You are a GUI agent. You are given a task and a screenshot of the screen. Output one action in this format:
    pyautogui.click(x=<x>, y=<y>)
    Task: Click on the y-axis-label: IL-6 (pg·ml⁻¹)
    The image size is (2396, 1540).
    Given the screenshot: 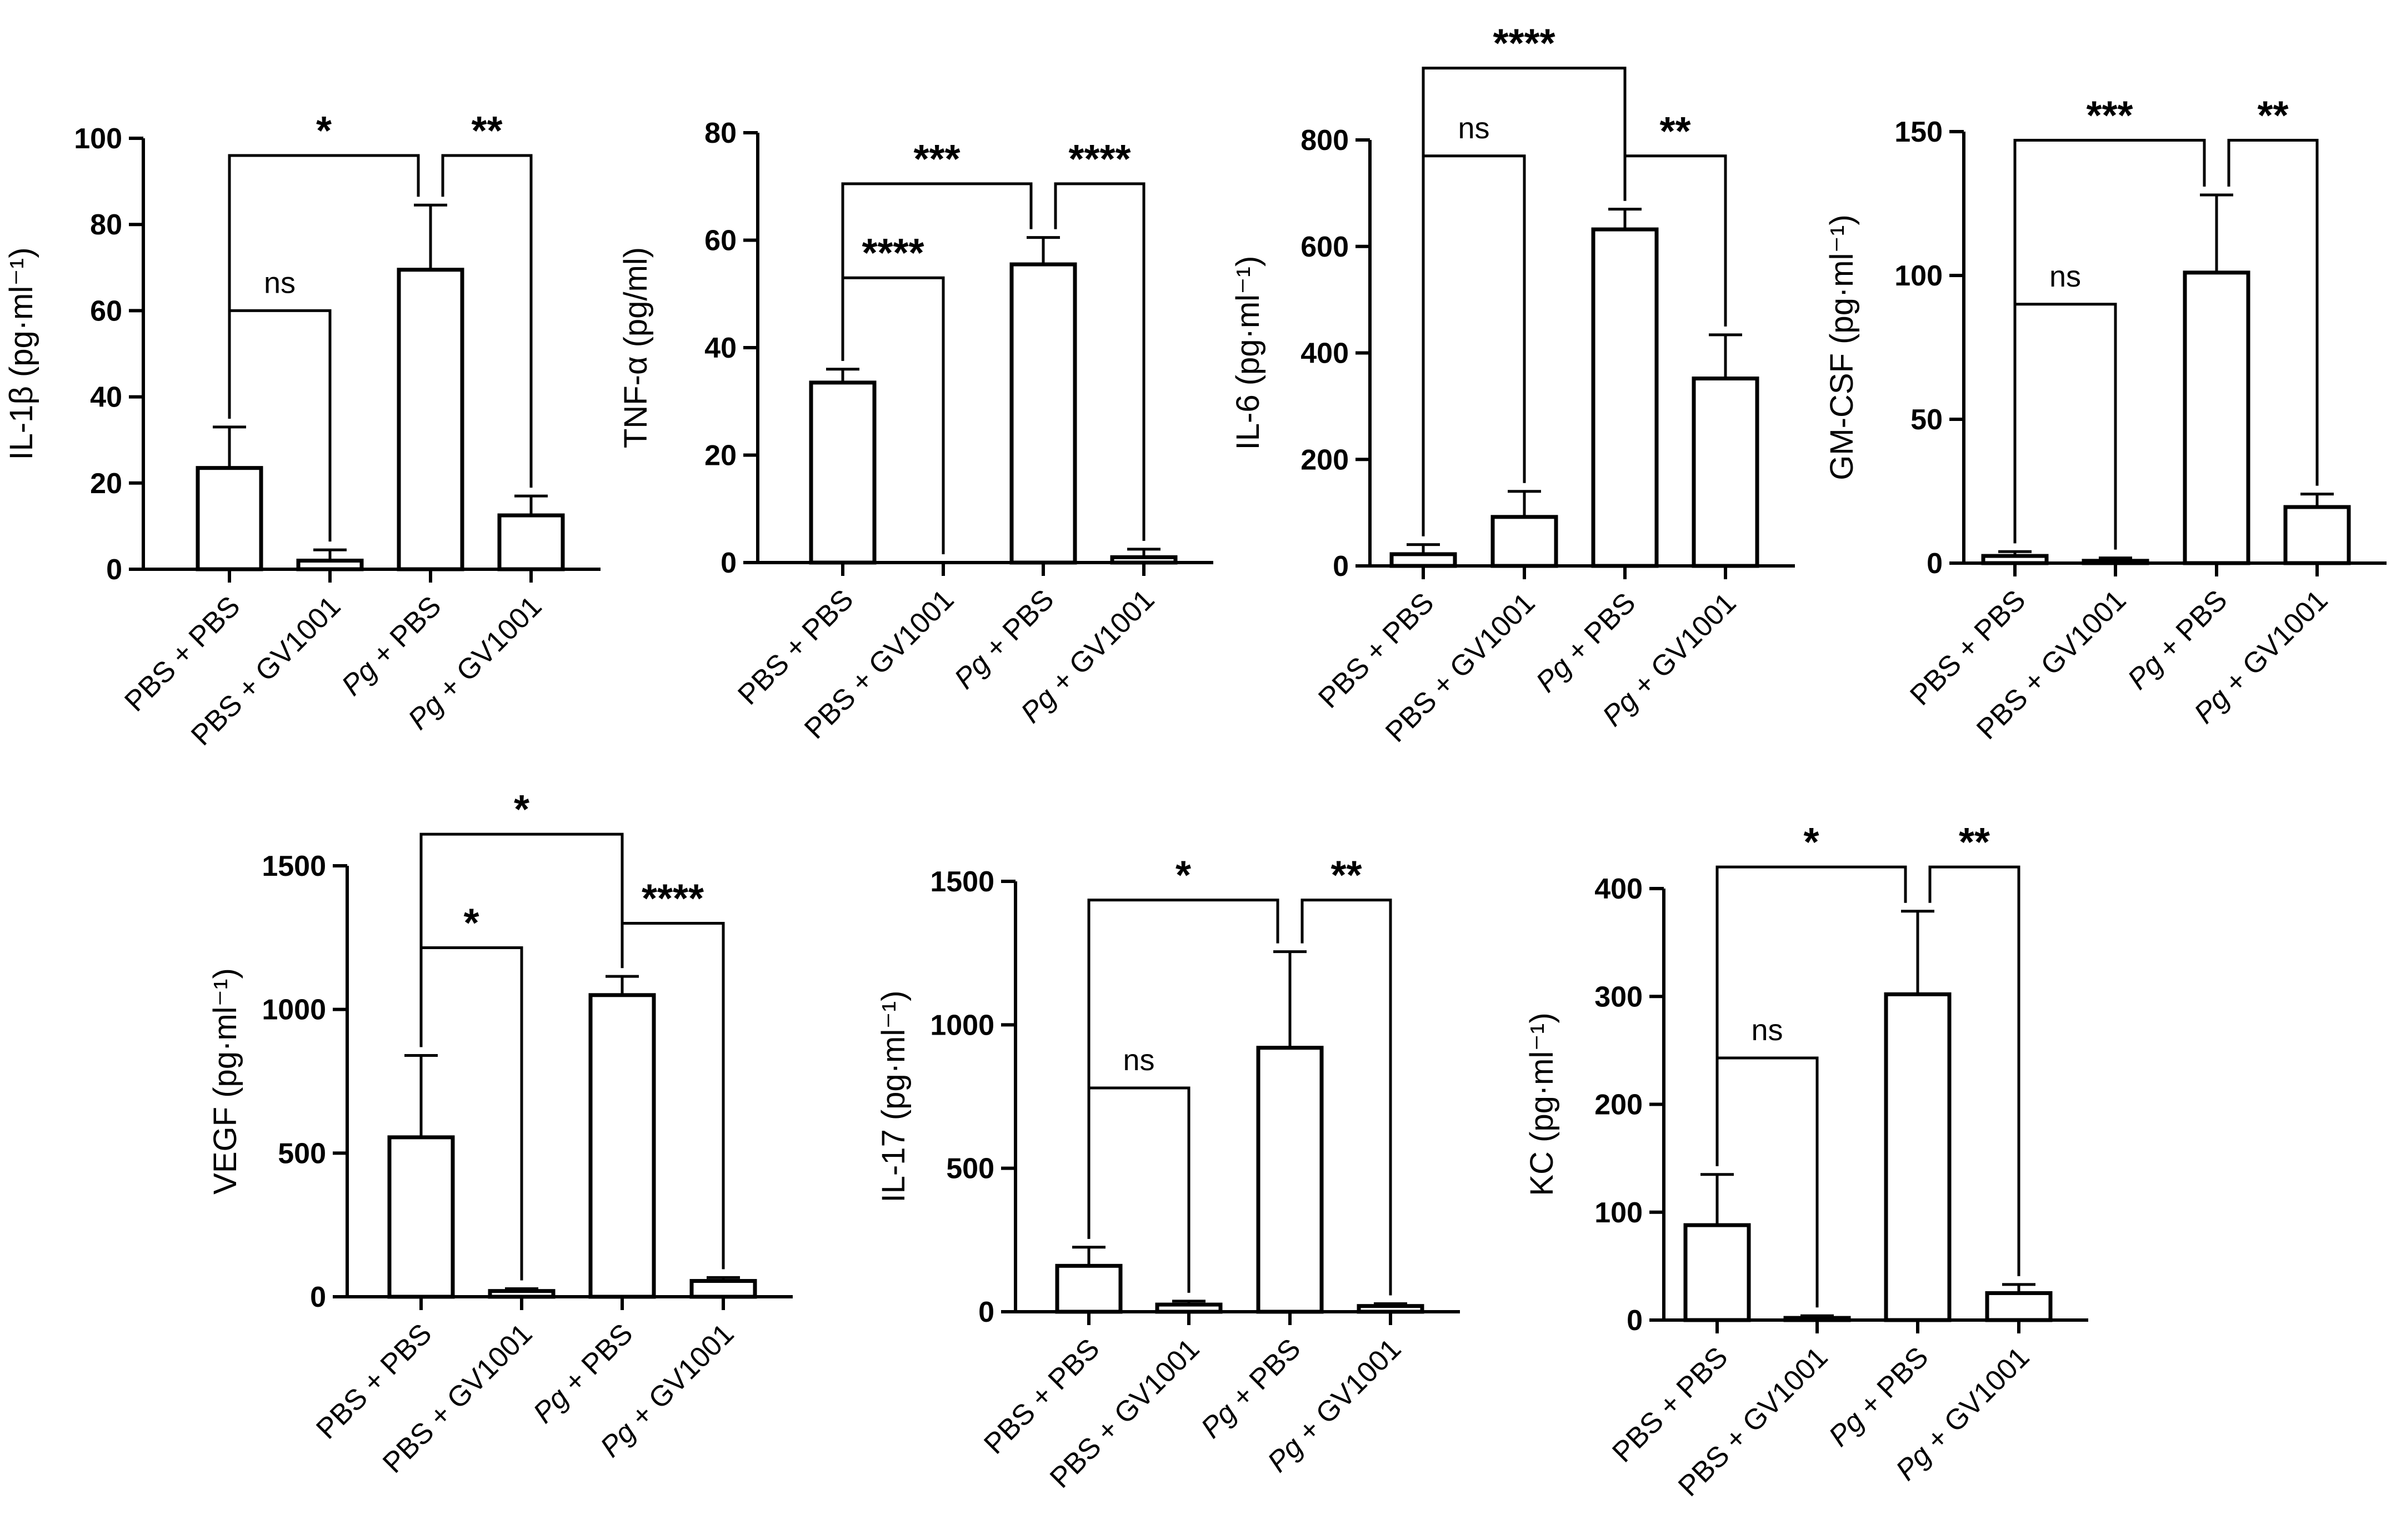 What is the action you would take?
    pyautogui.click(x=1248, y=353)
    